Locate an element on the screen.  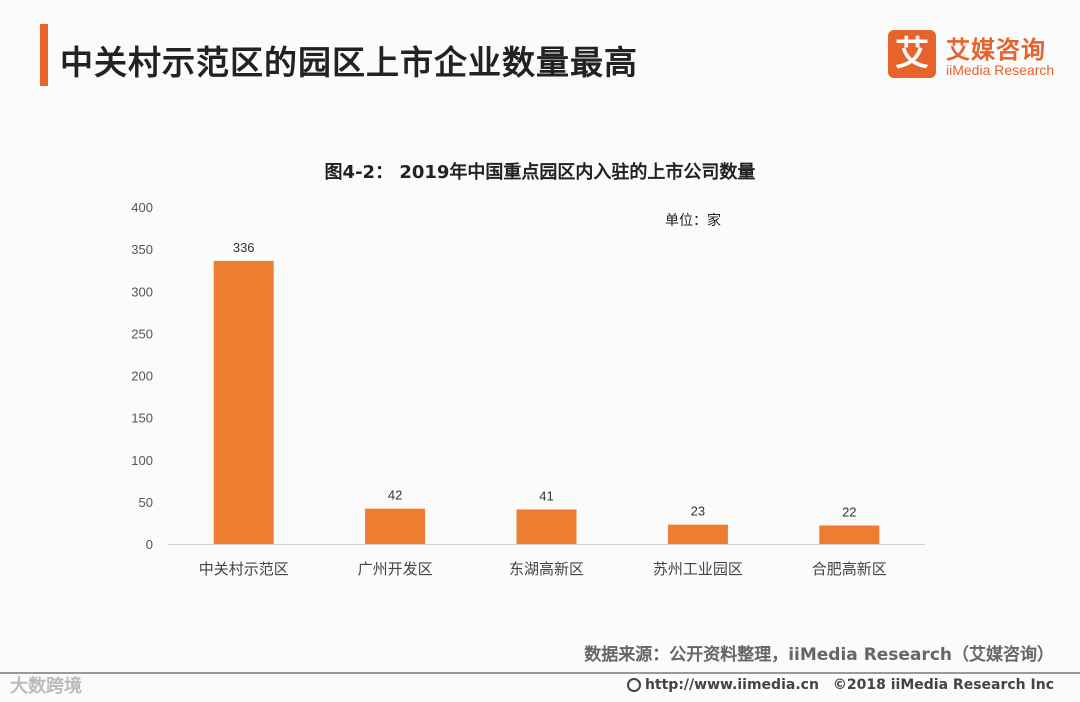
data-label: 23 is located at coordinates (698, 511).